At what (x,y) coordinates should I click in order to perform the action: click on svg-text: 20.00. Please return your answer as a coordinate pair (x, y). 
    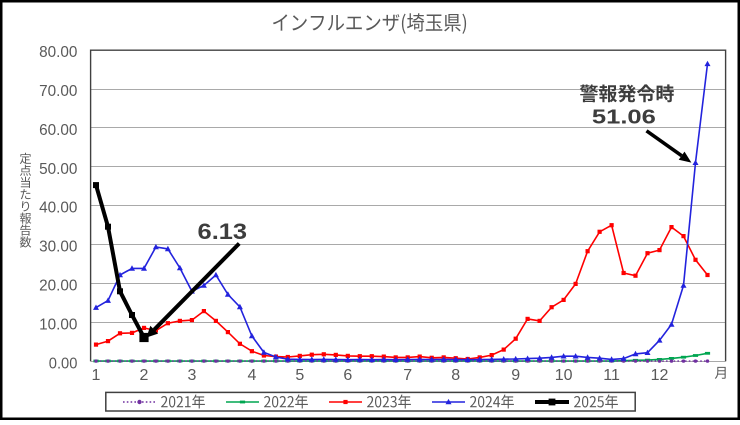
    Looking at the image, I should click on (58, 286).